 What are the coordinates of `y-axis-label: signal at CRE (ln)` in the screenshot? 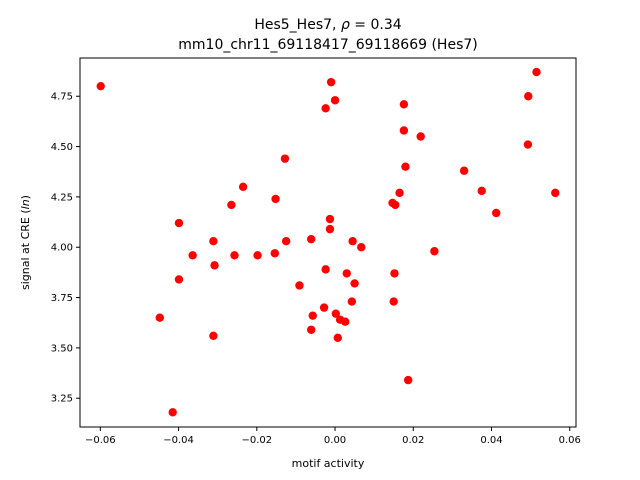 It's located at (25, 242).